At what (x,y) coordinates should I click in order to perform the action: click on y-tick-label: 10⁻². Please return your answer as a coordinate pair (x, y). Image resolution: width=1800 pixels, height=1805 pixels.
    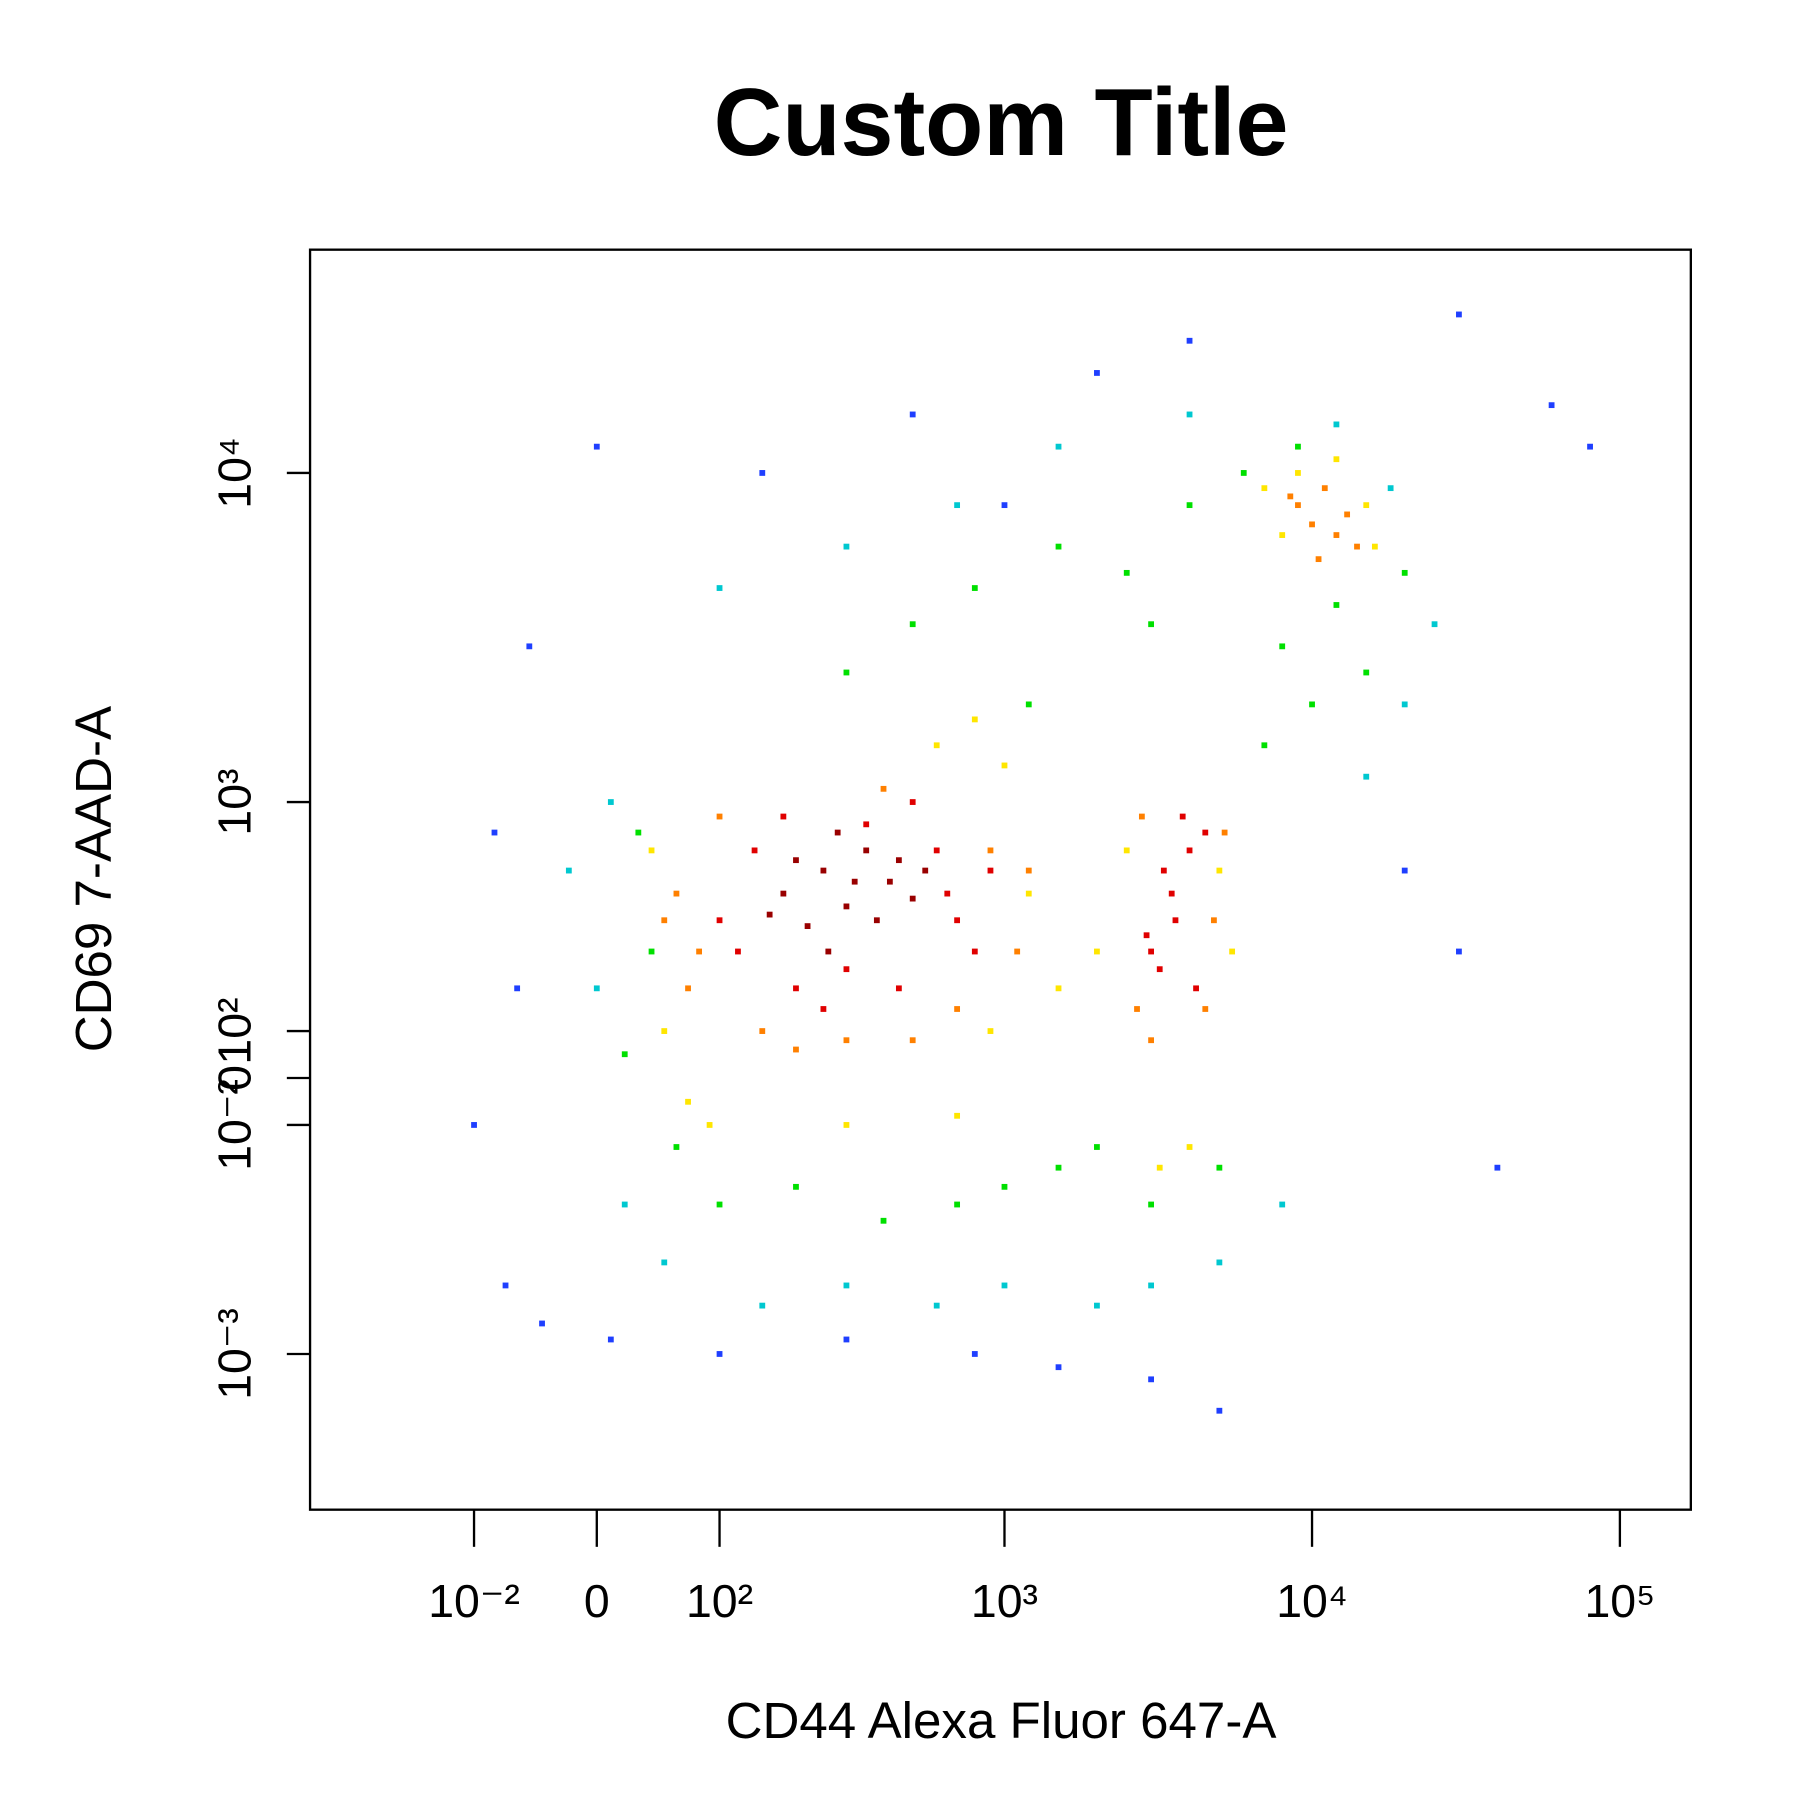
    Looking at the image, I should click on (234, 1125).